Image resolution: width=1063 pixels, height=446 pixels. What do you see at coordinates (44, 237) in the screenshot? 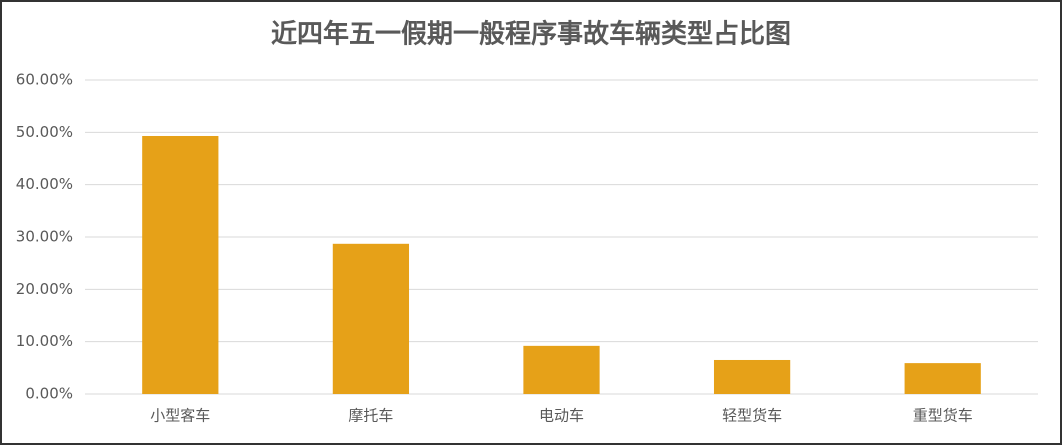
I see `y-tick-label: 30.00%` at bounding box center [44, 237].